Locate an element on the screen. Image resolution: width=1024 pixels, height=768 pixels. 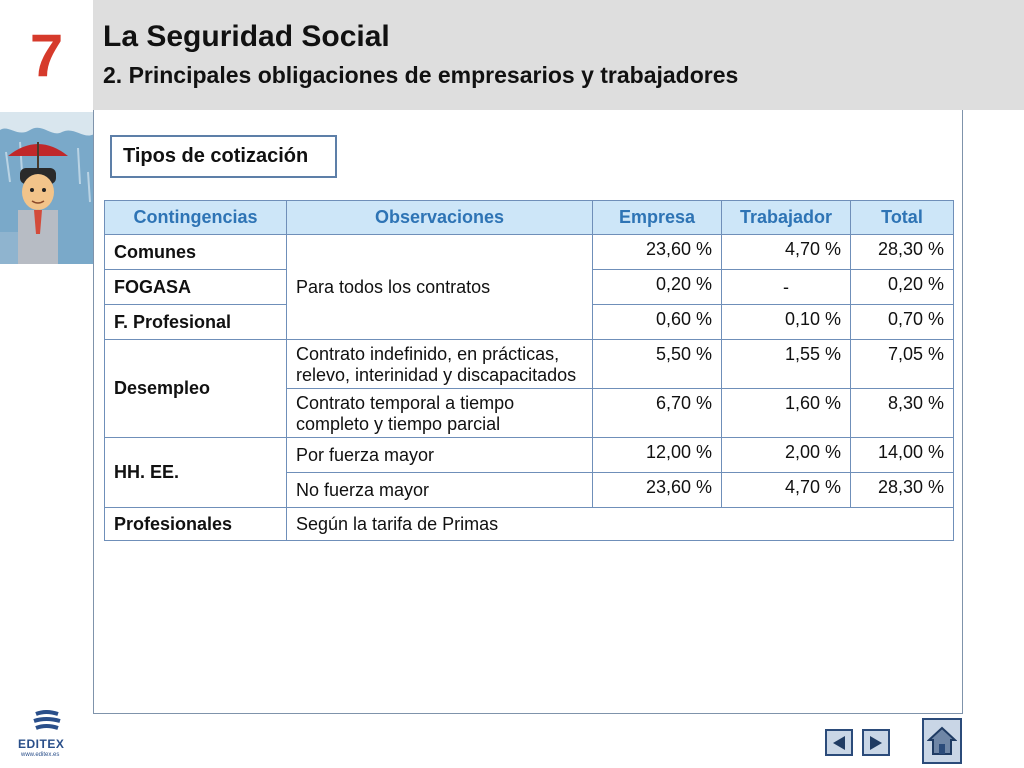
trabajador-cell: 1,55 % is located at coordinates (786, 364).